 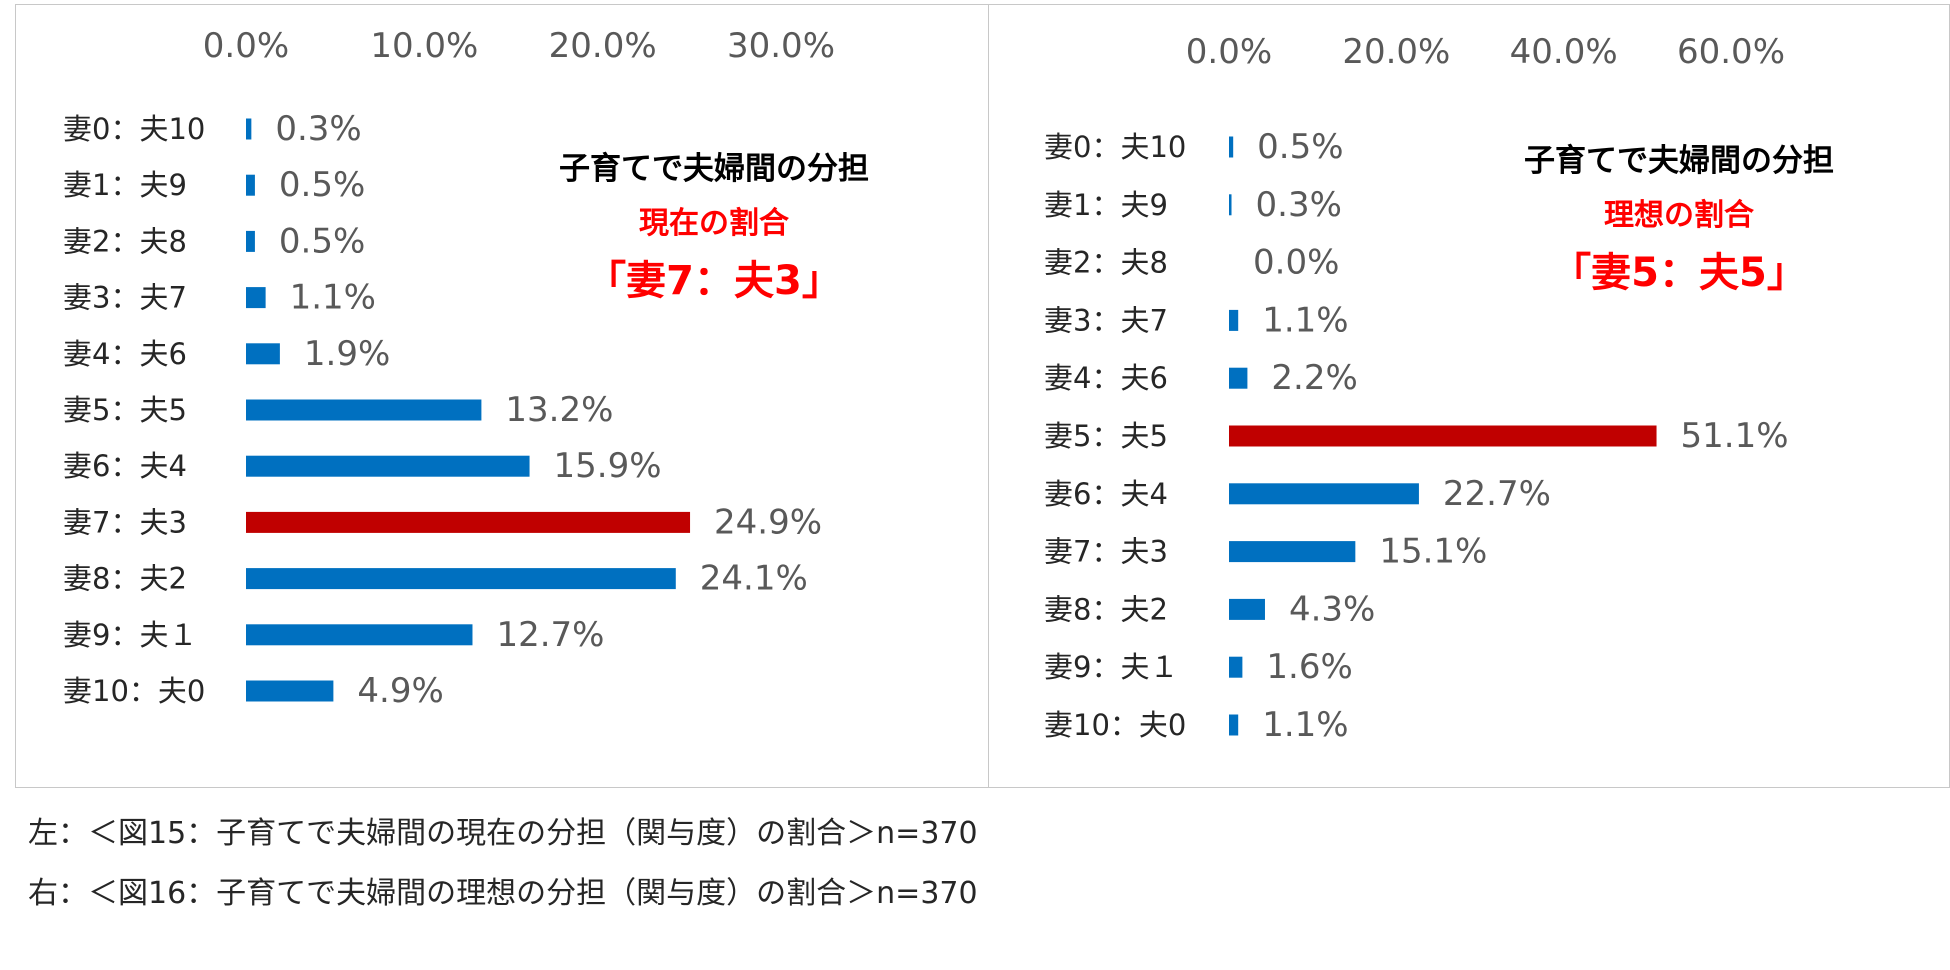 What do you see at coordinates (1564, 52) in the screenshot?
I see `x-tick-label: 40.0%` at bounding box center [1564, 52].